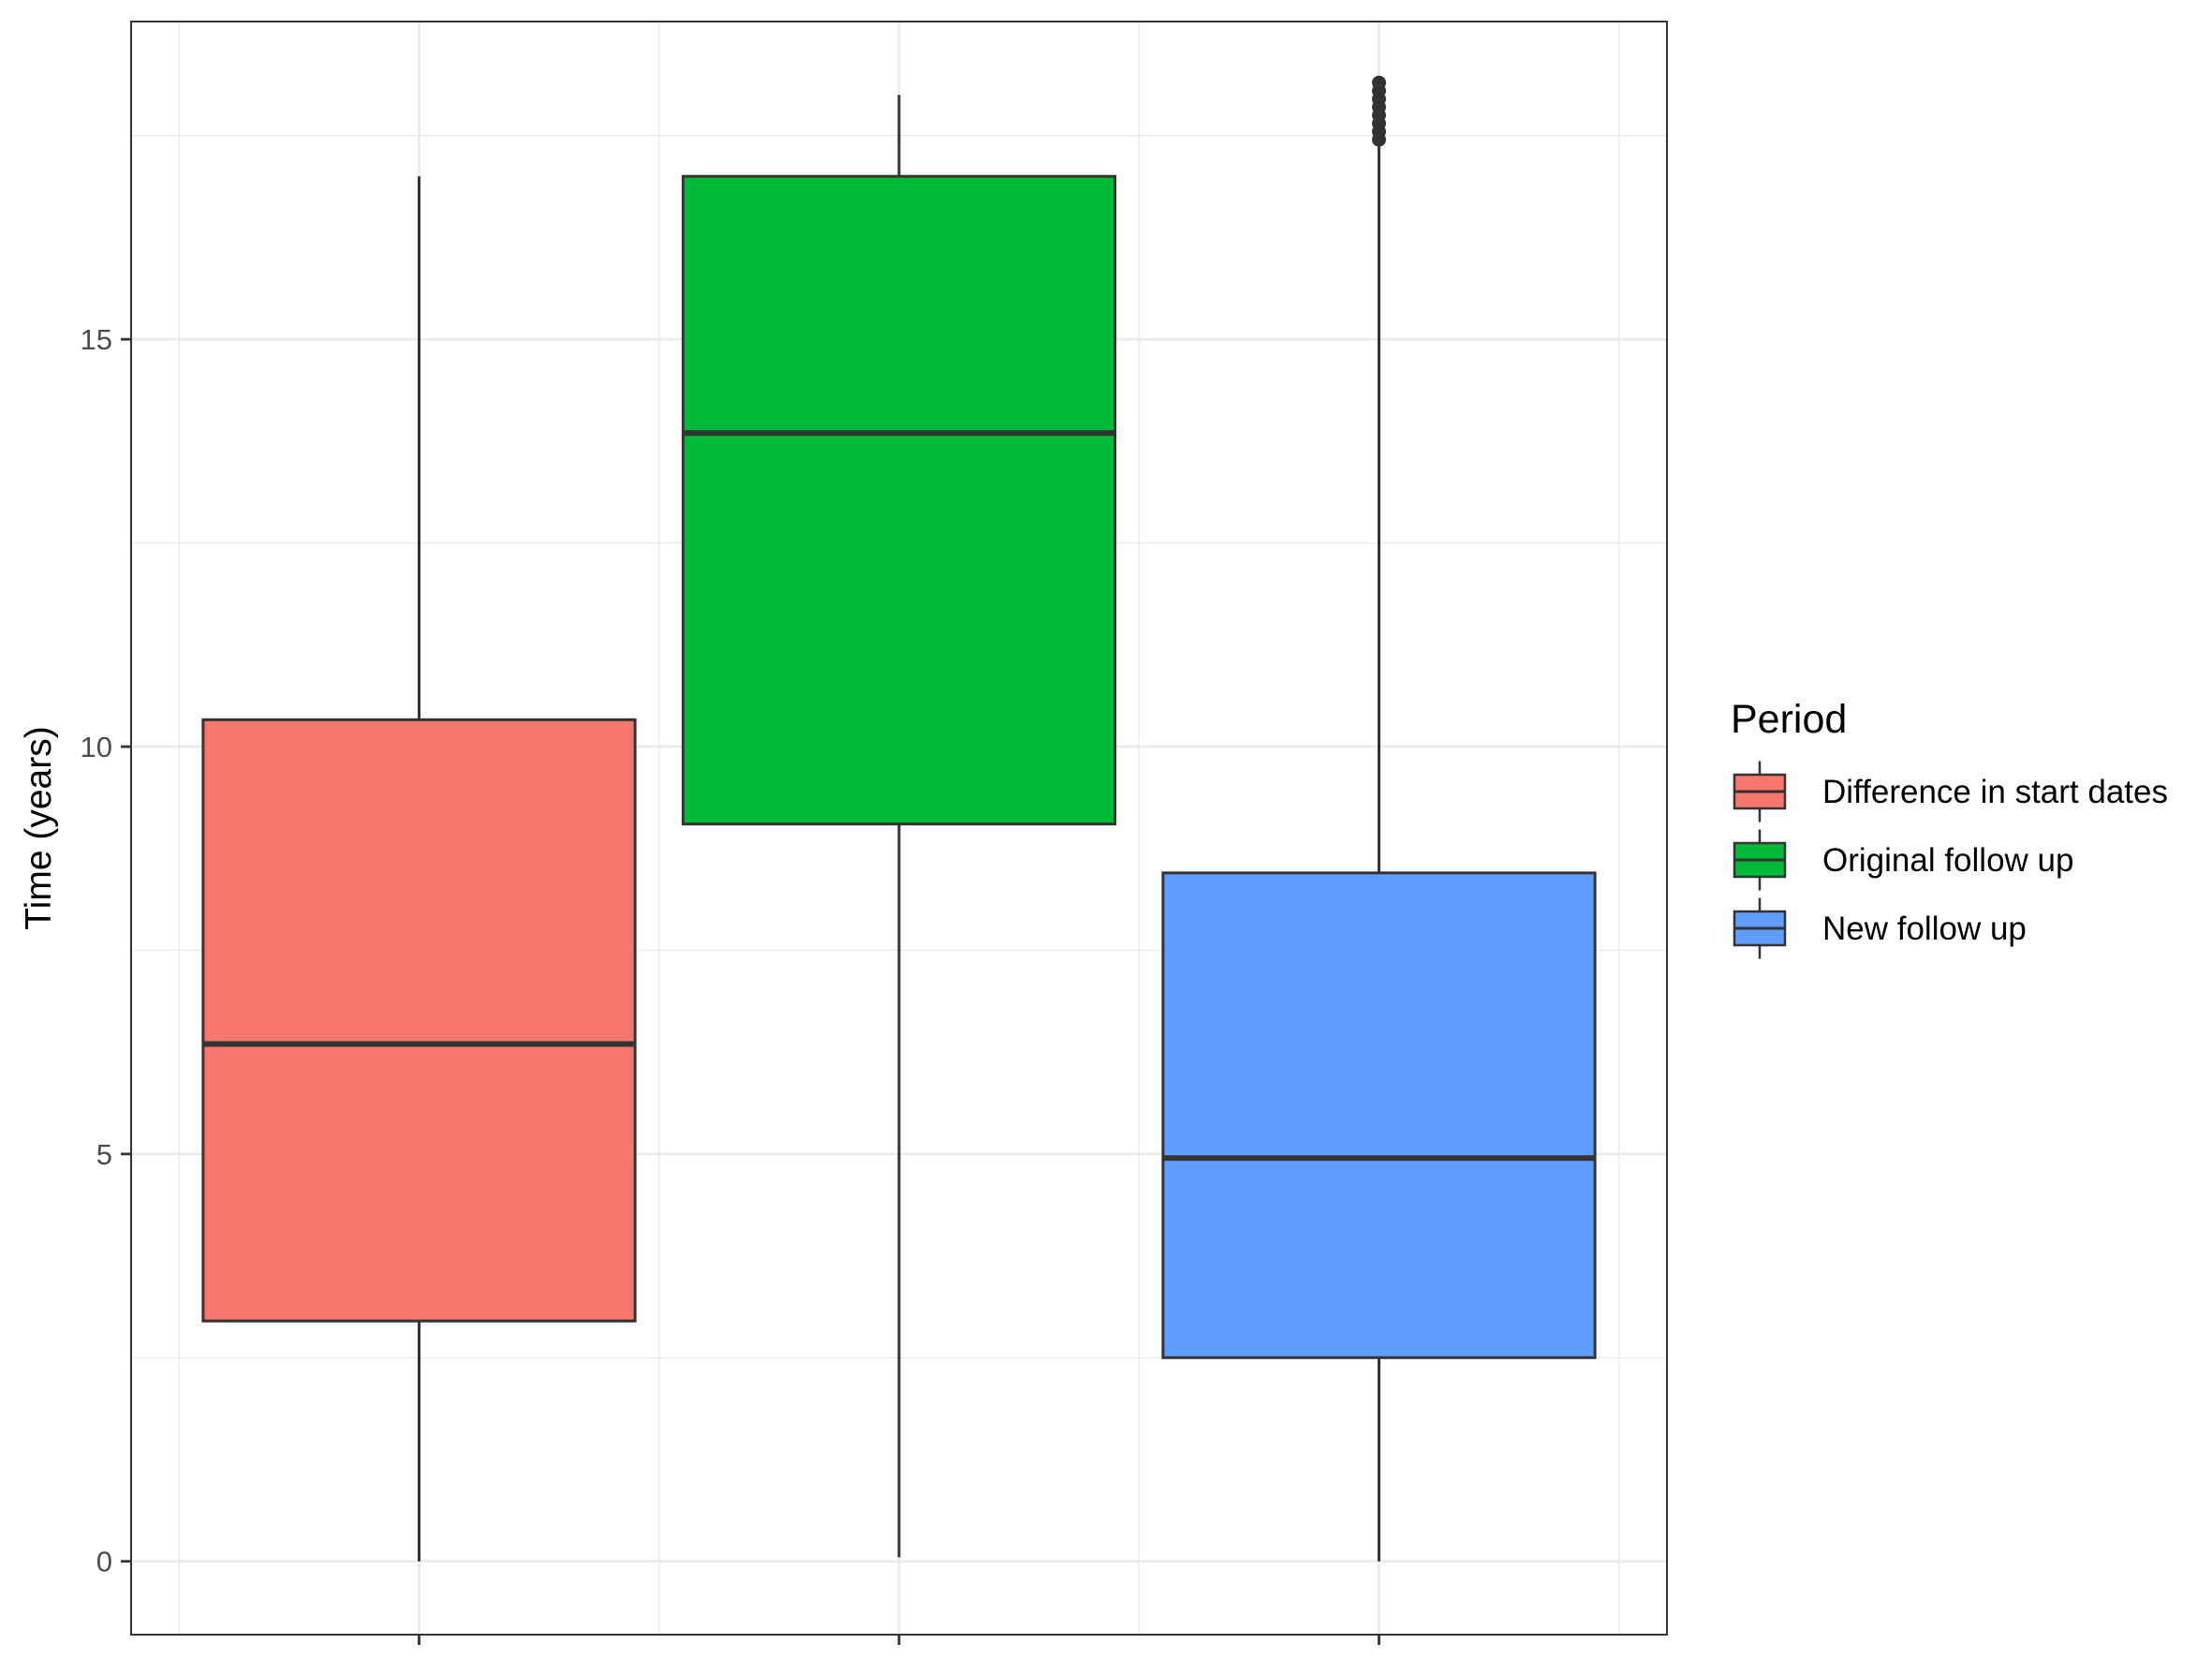 The image size is (2212, 1659). I want to click on legend-label: Difference in start dates, so click(1995, 792).